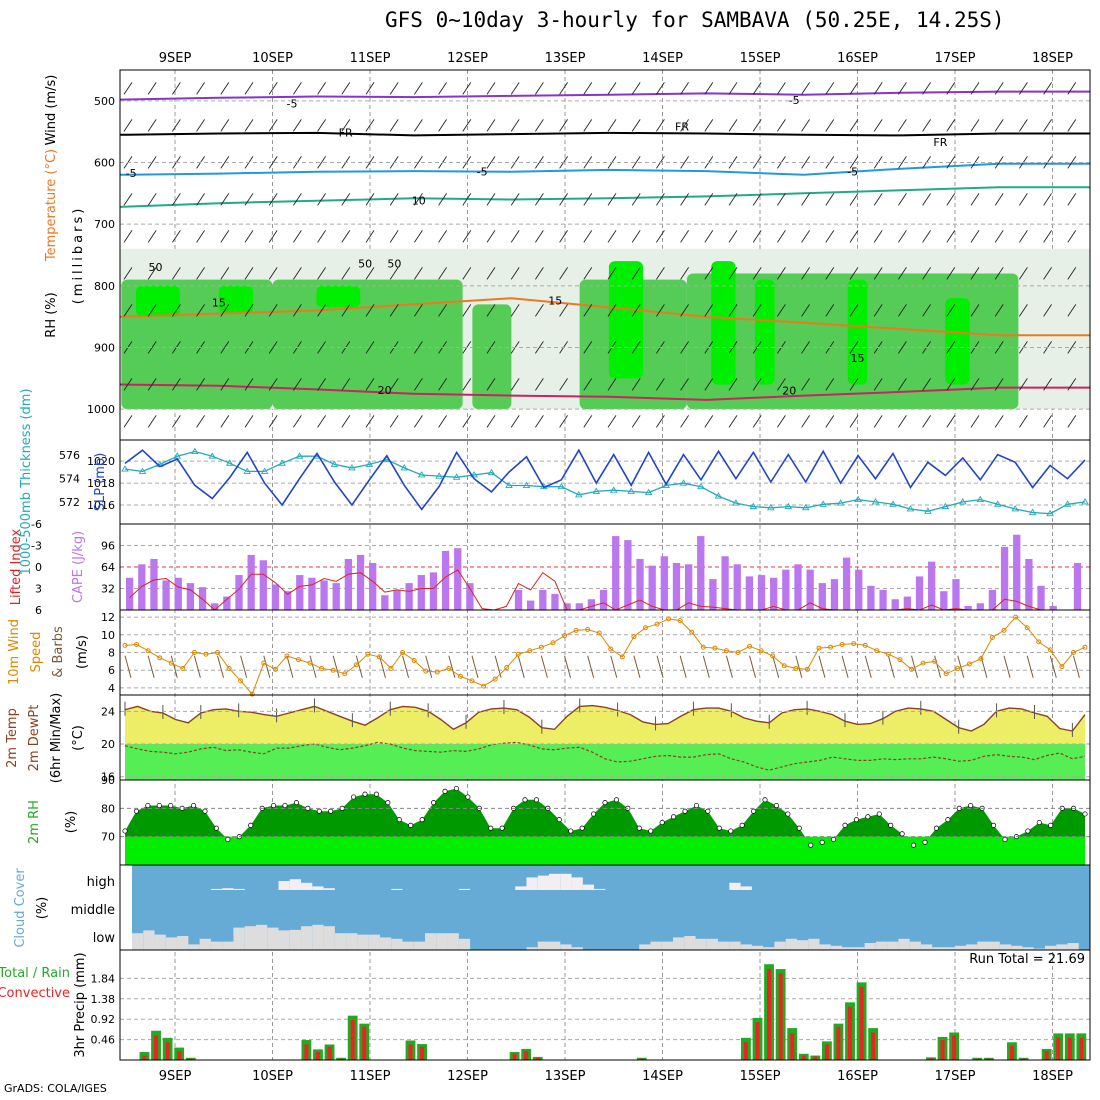  Describe the element at coordinates (36, 546) in the screenshot. I see `li-tick-label: -3` at that location.